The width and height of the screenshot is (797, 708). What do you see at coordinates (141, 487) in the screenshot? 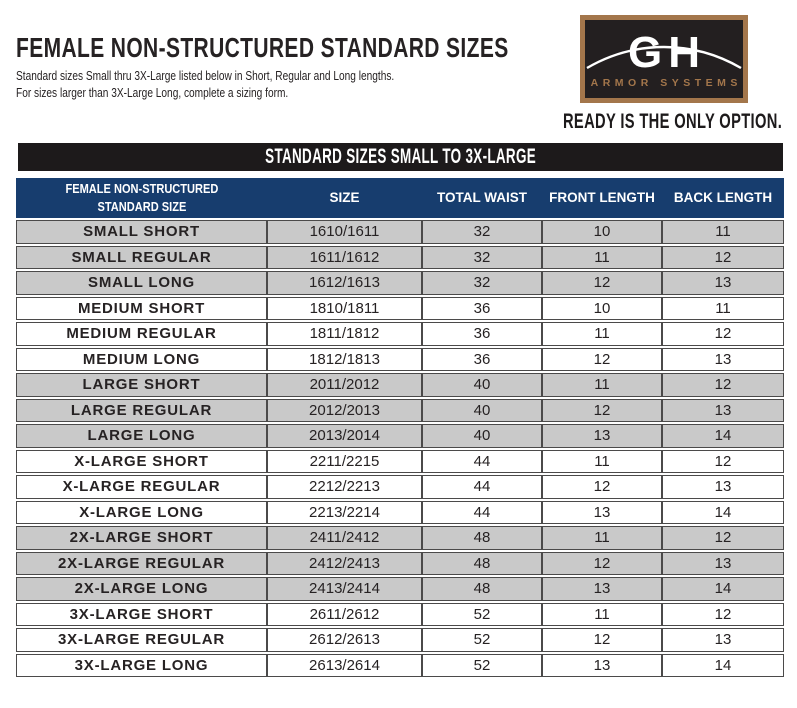
I see `cell-name: X-LARGE REGULAR` at bounding box center [141, 487].